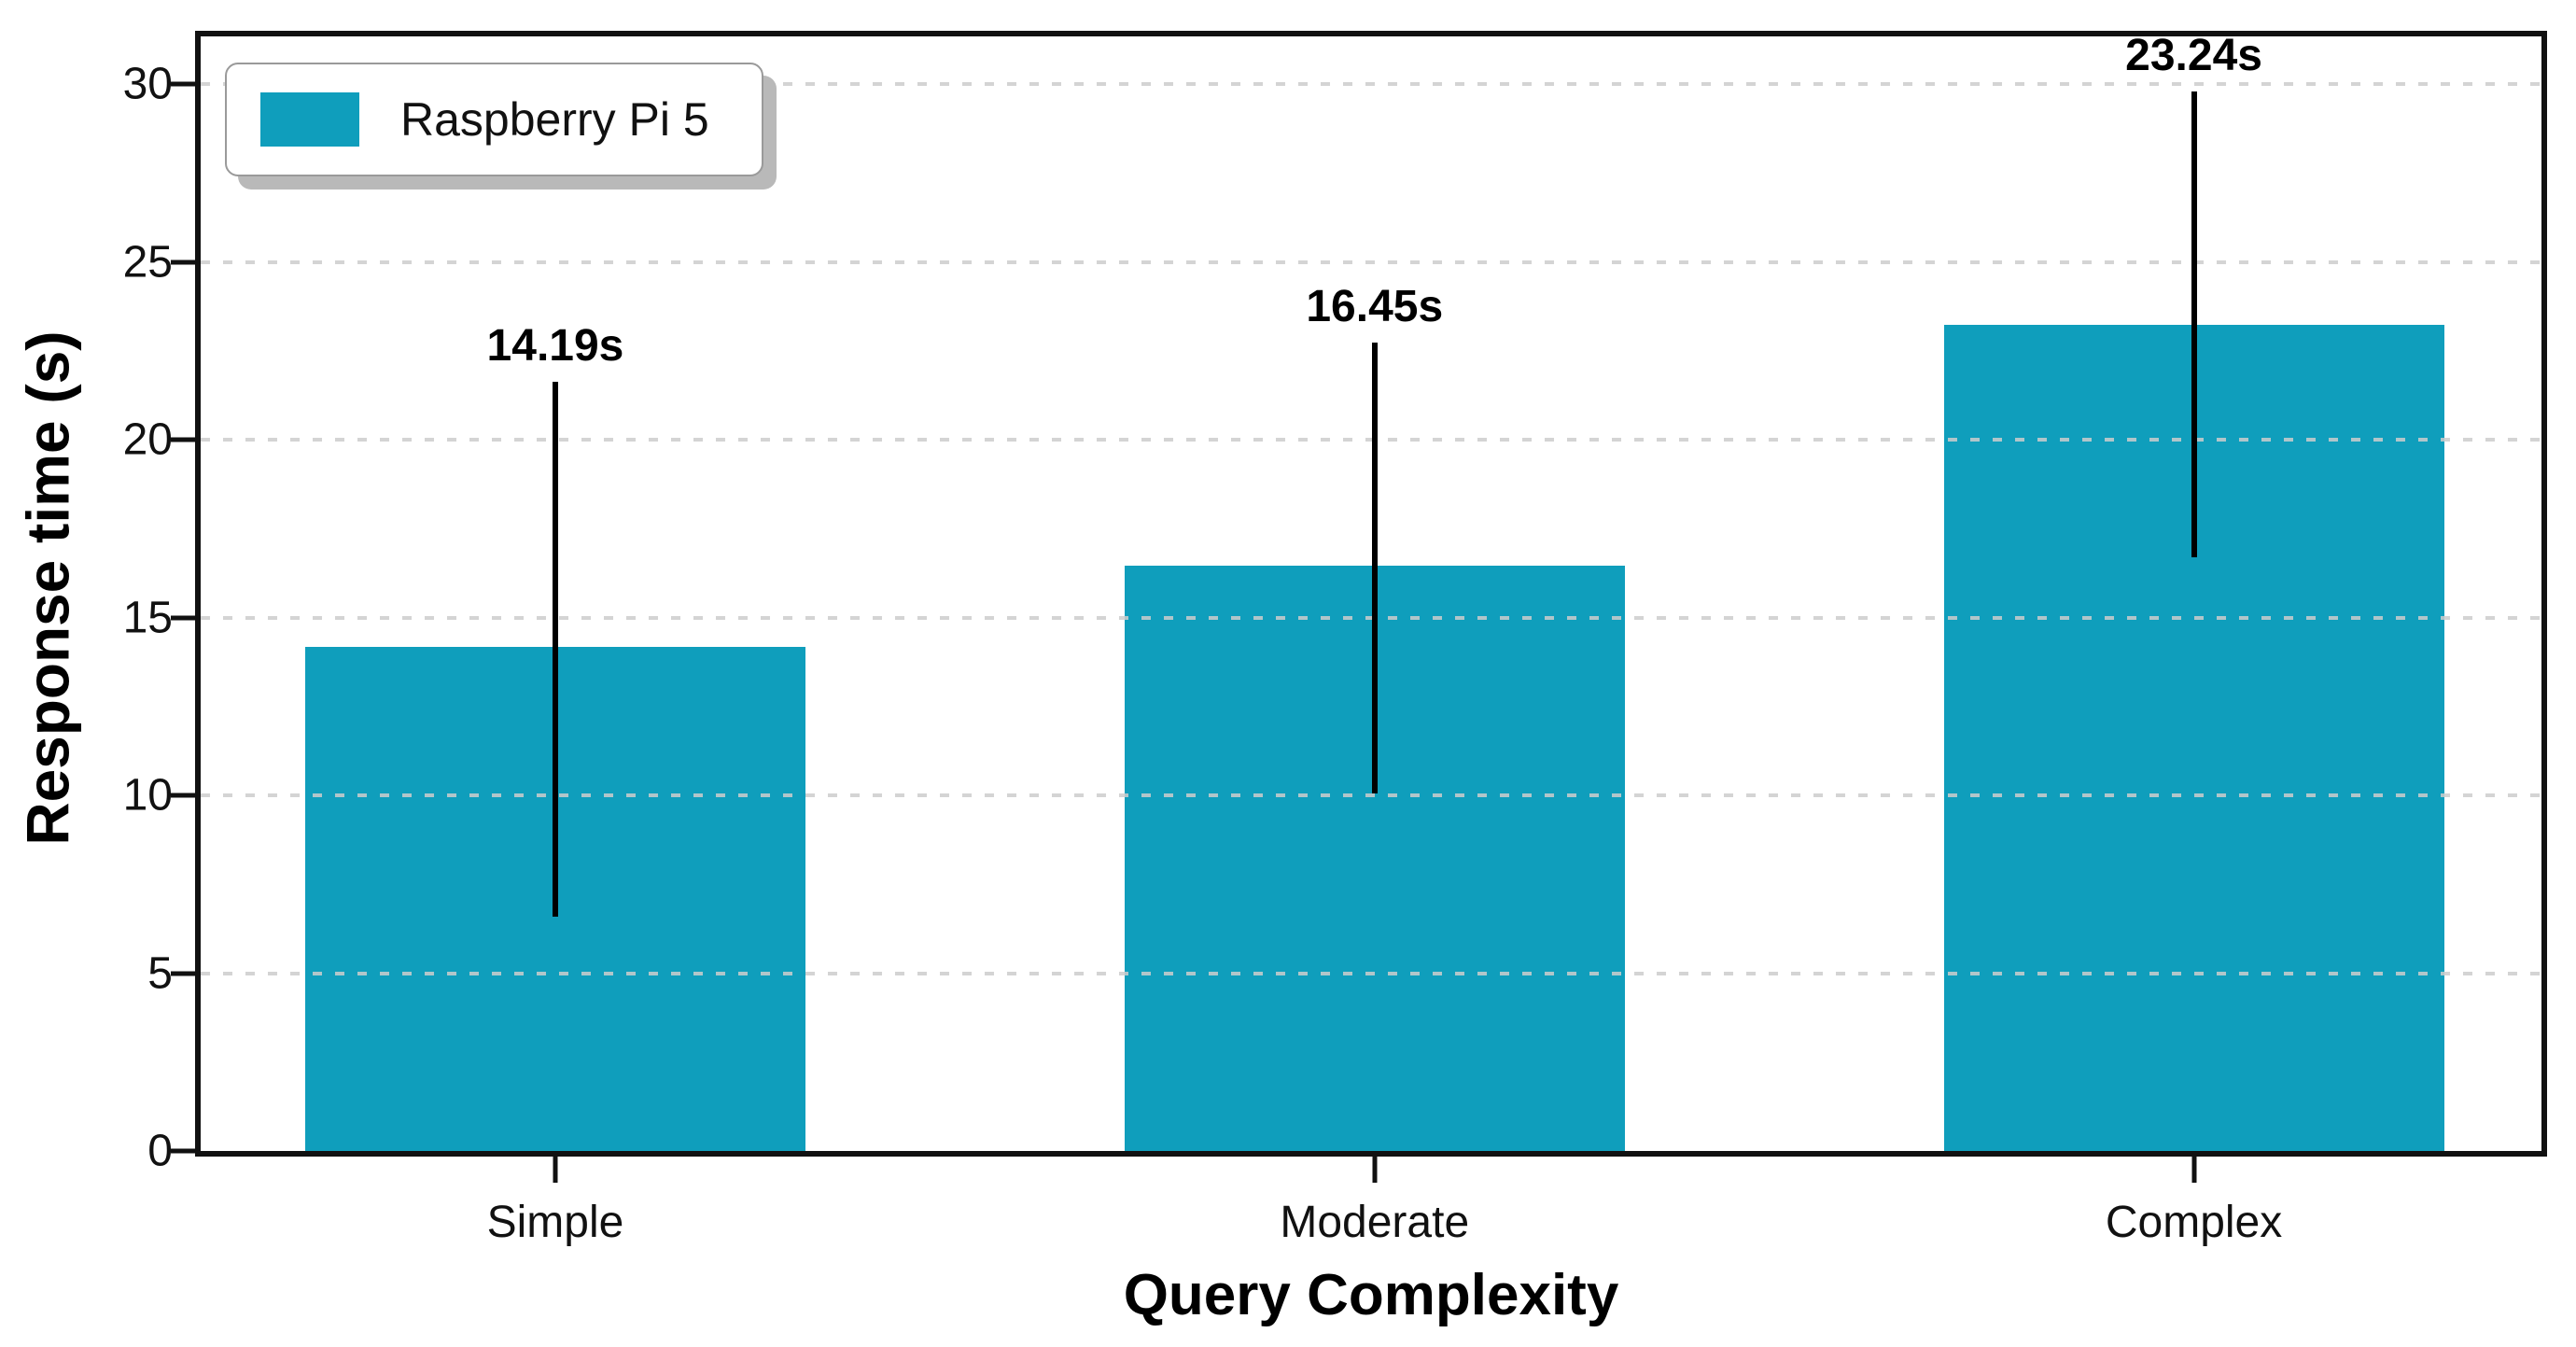  I want to click on error-bar-complex, so click(2194, 325).